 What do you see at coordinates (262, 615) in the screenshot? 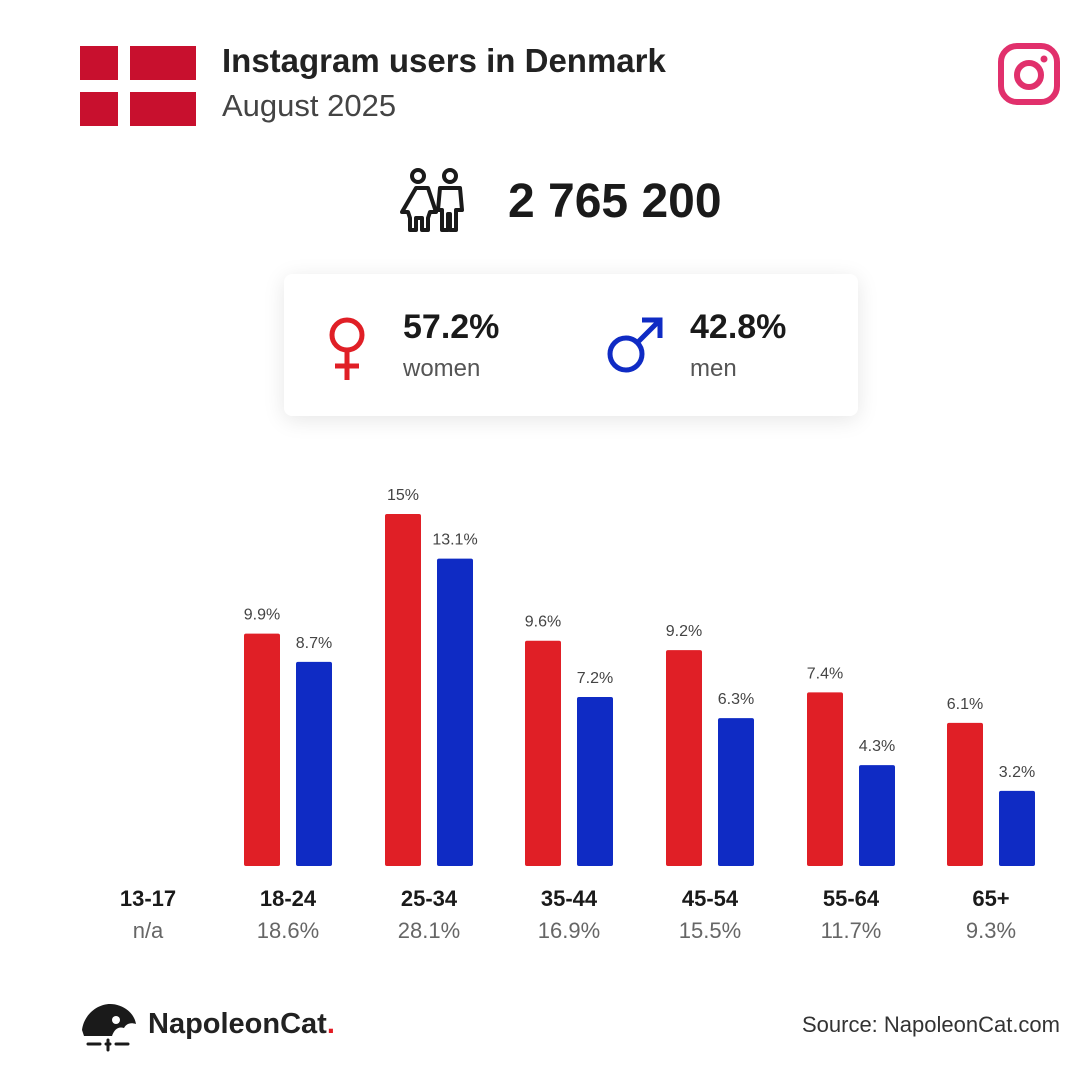
I see `data-label-18-24-series-0: 9.9%` at bounding box center [262, 615].